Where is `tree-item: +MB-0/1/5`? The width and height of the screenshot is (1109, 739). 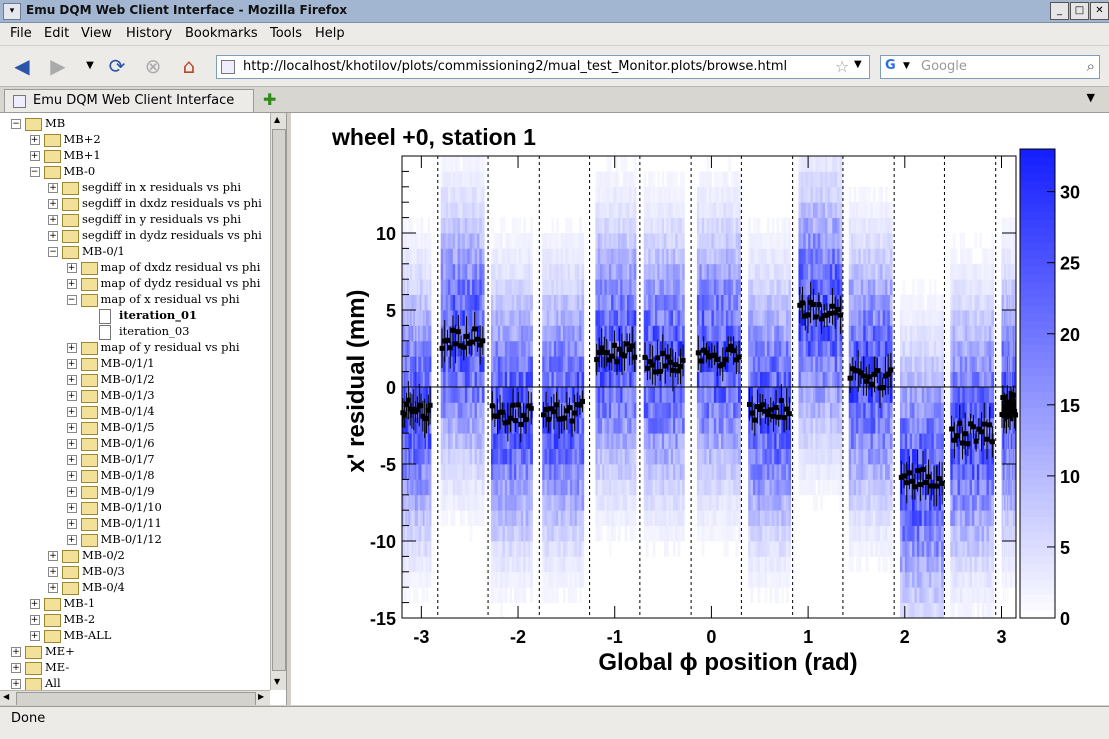 tree-item: +MB-0/1/5 is located at coordinates (135, 428).